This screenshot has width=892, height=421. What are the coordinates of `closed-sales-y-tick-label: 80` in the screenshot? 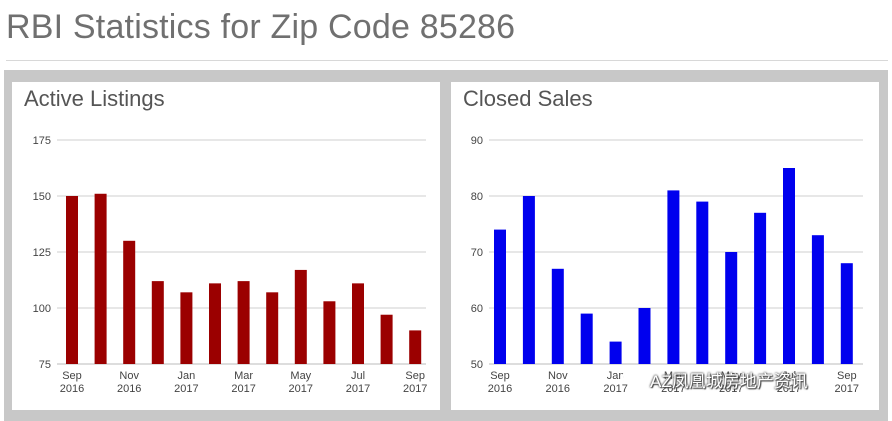 It's located at (477, 197).